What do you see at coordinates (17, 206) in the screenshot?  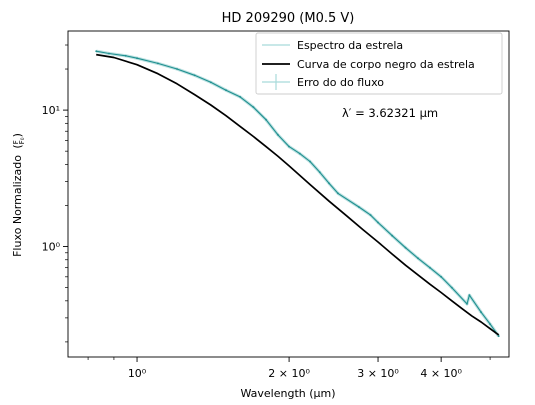 I see `y-axis-label-text: Fluxo Normalizado` at bounding box center [17, 206].